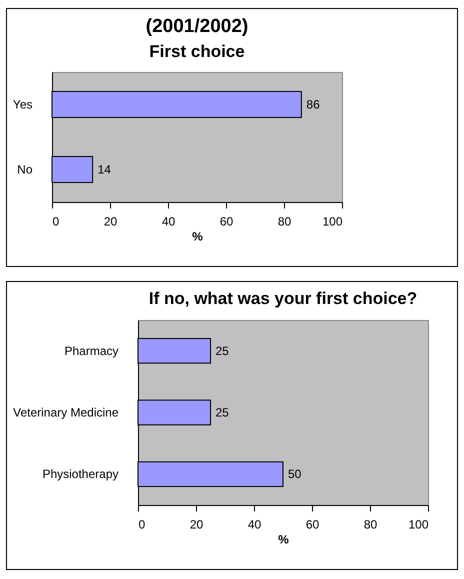 The width and height of the screenshot is (464, 579). Describe the element at coordinates (105, 169) in the screenshot. I see `data-label: 14` at that location.